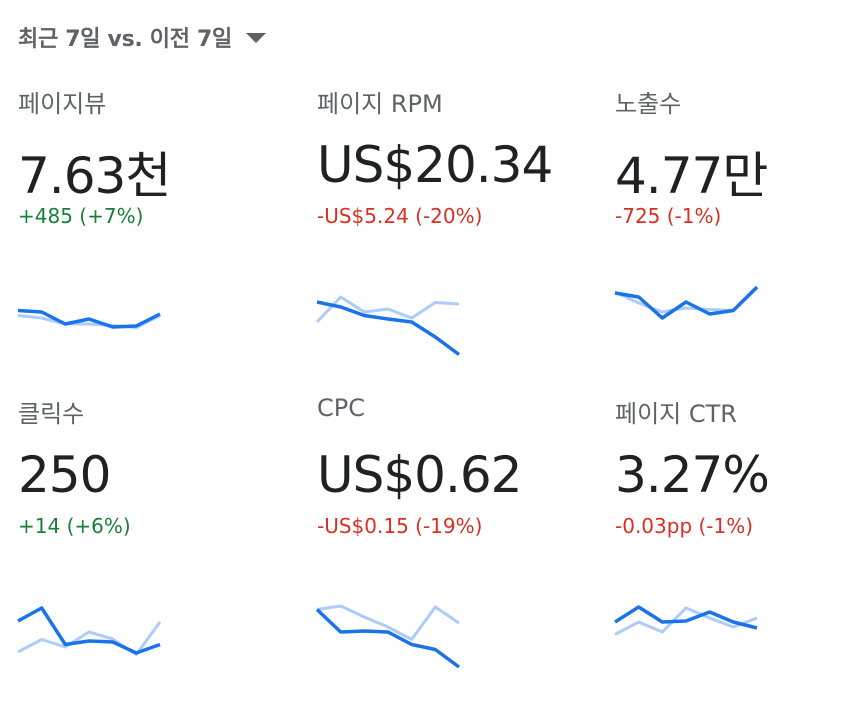  What do you see at coordinates (51, 414) in the screenshot?
I see `metric-label: 클릭수` at bounding box center [51, 414].